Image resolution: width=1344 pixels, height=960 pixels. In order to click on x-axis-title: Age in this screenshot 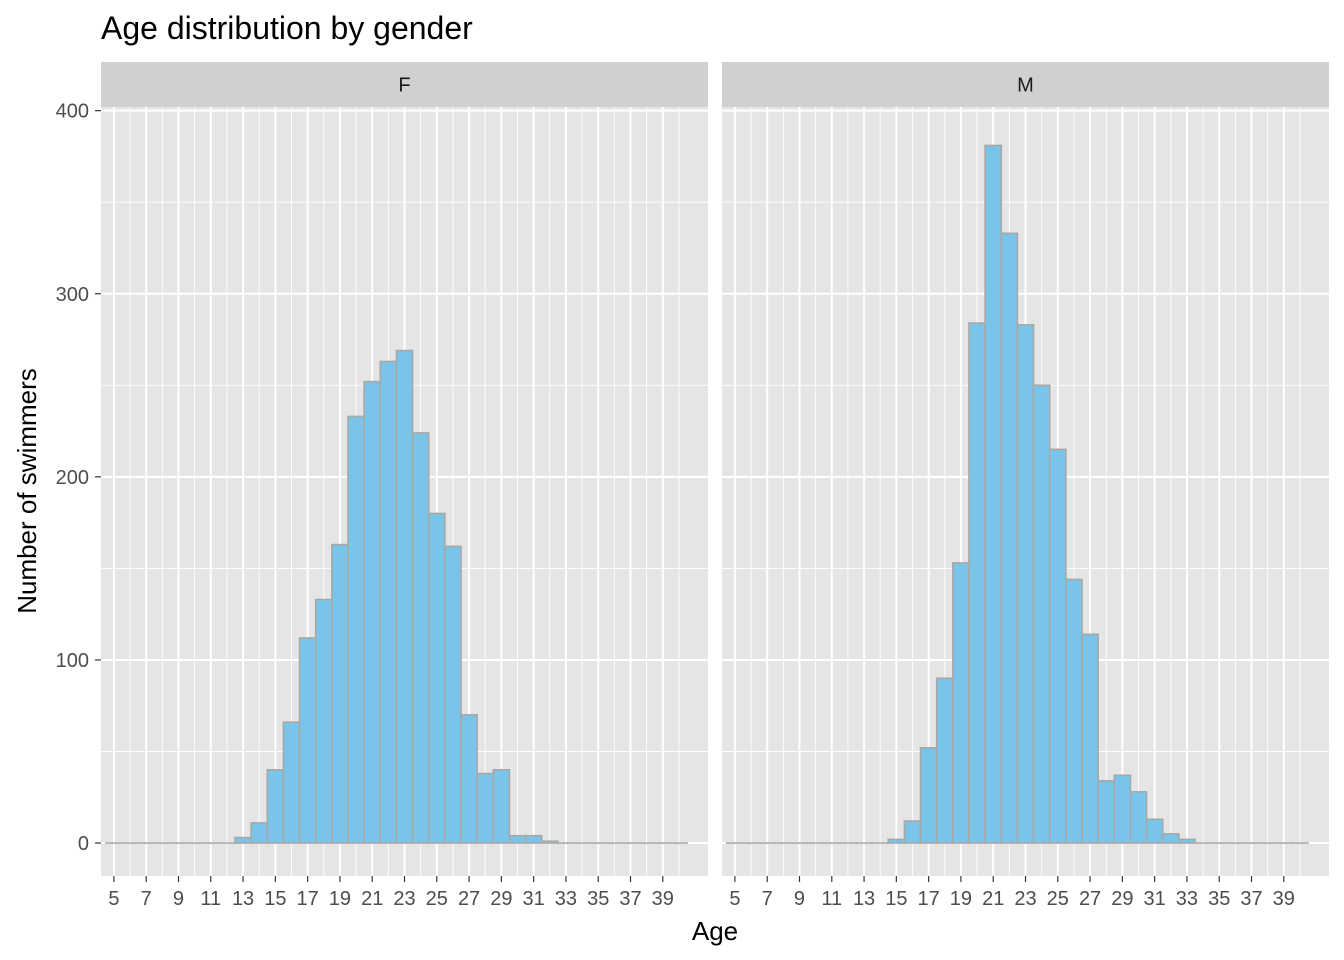, I will do `click(715, 931)`.